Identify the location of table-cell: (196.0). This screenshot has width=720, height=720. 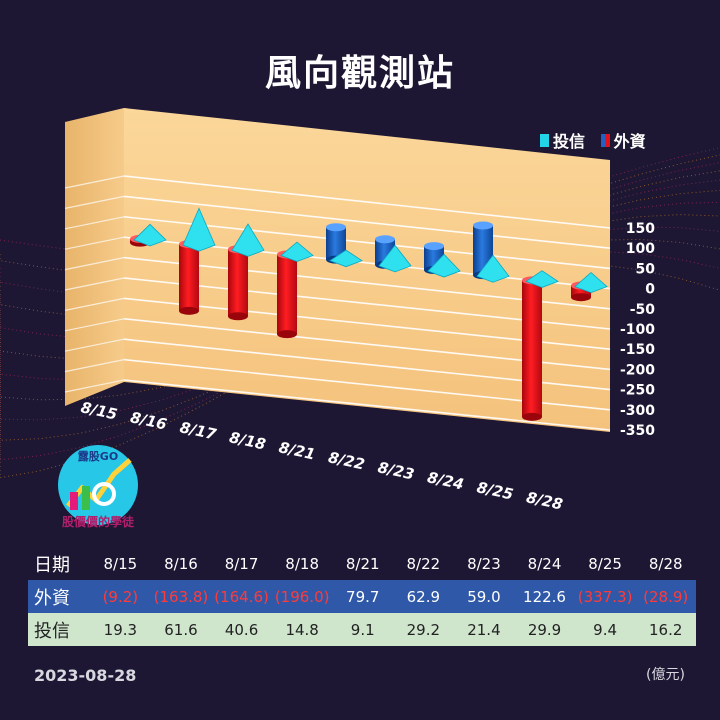
(302, 596).